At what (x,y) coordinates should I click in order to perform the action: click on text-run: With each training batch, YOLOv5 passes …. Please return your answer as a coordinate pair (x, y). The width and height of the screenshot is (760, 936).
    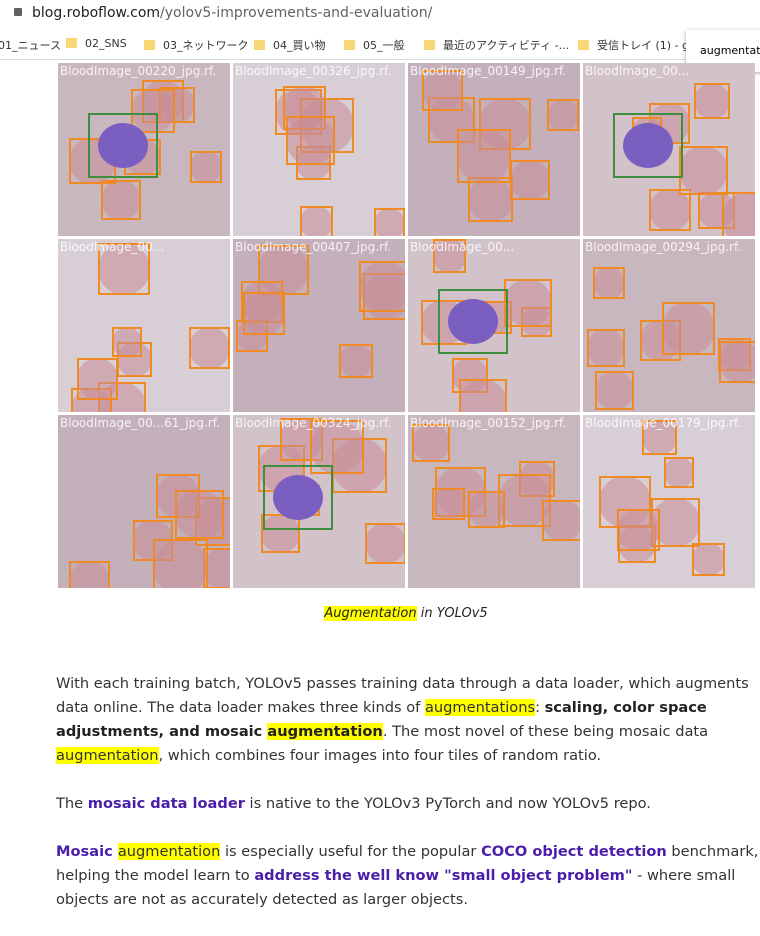
    Looking at the image, I should click on (402, 695).